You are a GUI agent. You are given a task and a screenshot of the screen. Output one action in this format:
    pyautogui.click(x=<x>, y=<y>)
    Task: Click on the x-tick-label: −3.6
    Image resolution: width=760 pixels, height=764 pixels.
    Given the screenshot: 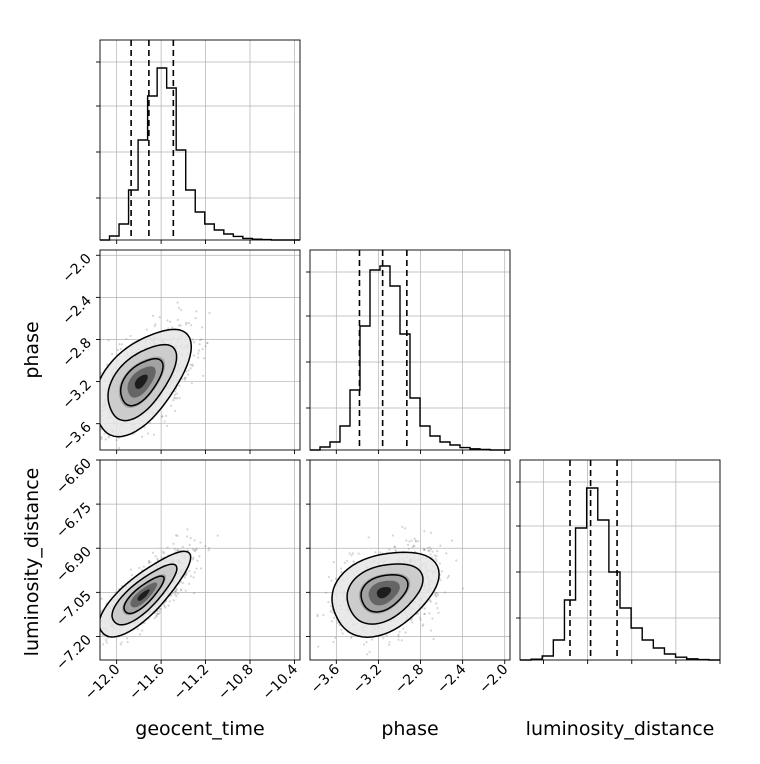 What is the action you would take?
    pyautogui.click(x=325, y=678)
    